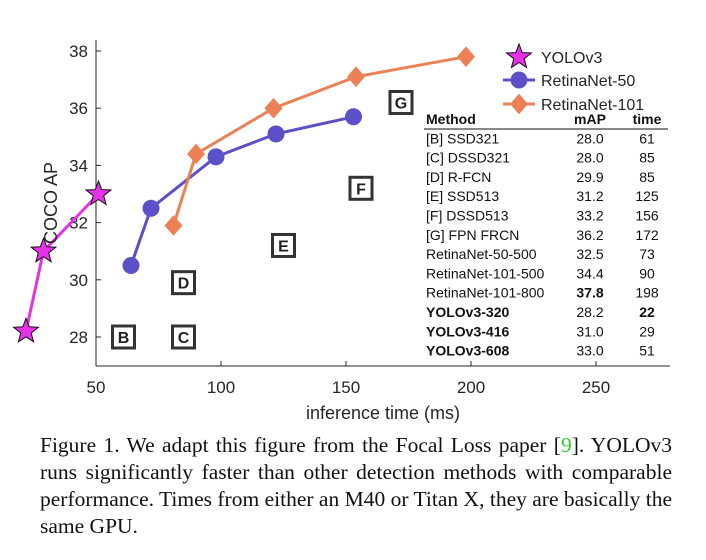 Image resolution: width=706 pixels, height=560 pixels. I want to click on table-cell-map: 31.2, so click(589, 196).